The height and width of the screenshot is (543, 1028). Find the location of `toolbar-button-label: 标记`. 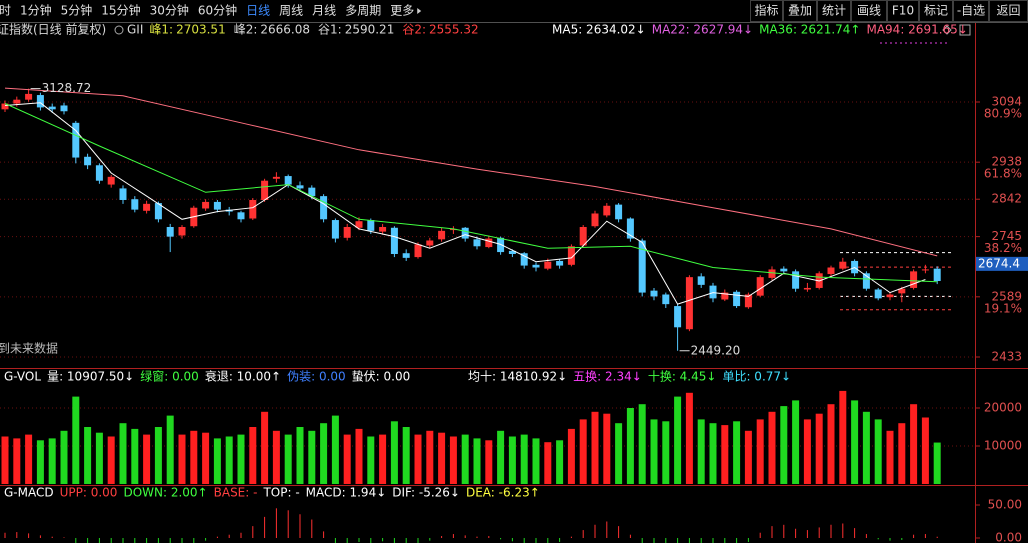

toolbar-button-label: 标记 is located at coordinates (936, 11).